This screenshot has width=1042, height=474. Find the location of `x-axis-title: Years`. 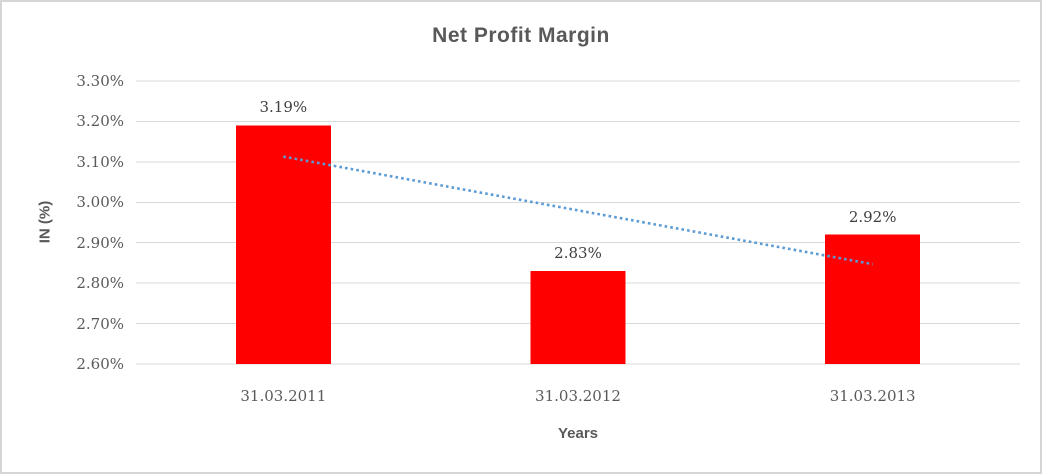

x-axis-title: Years is located at coordinates (578, 433).